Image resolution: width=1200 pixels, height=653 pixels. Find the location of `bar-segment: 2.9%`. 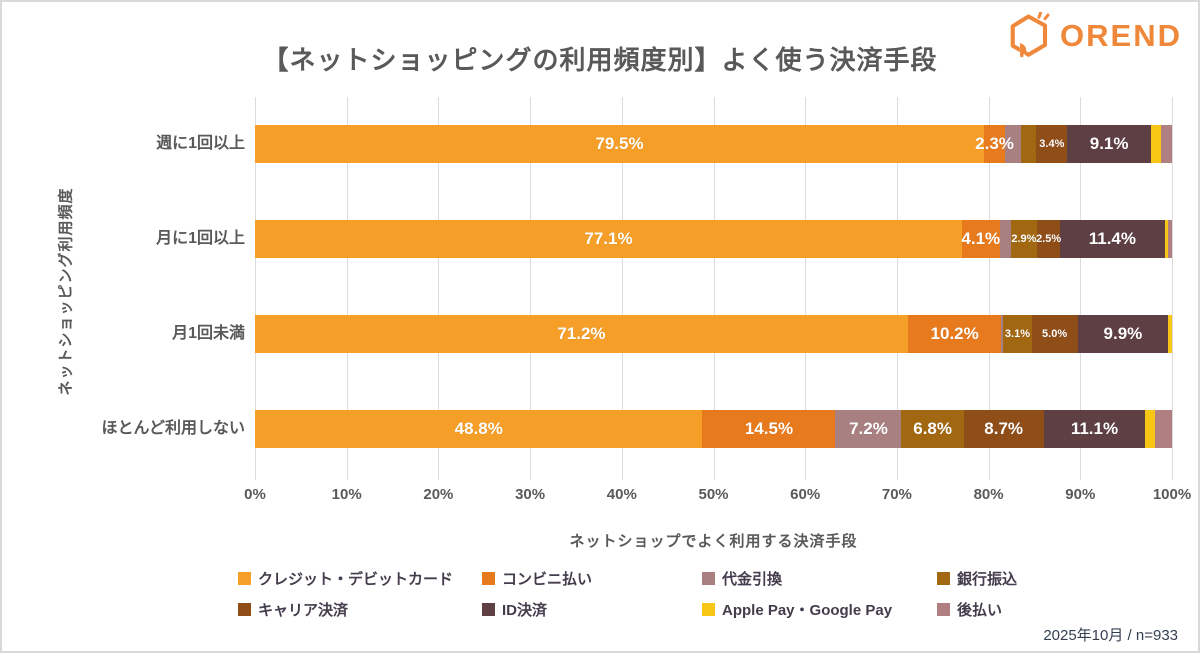

bar-segment: 2.9% is located at coordinates (1024, 239).